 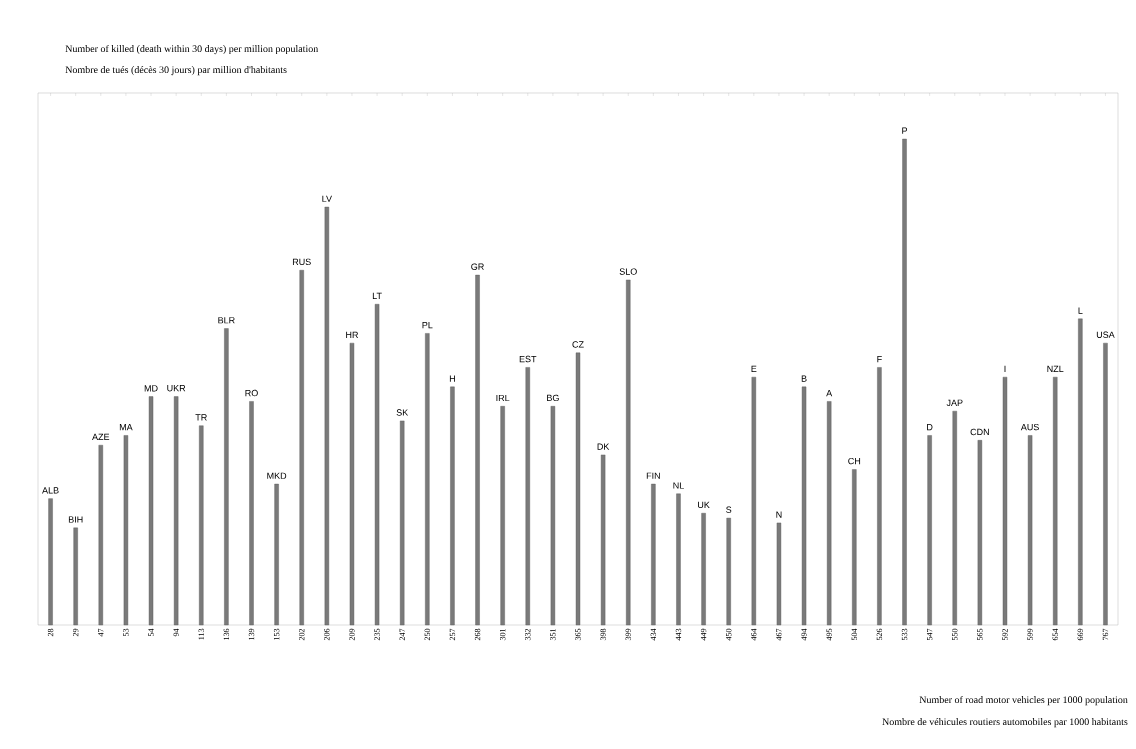 I want to click on x-tick-label: 494, so click(x=804, y=634).